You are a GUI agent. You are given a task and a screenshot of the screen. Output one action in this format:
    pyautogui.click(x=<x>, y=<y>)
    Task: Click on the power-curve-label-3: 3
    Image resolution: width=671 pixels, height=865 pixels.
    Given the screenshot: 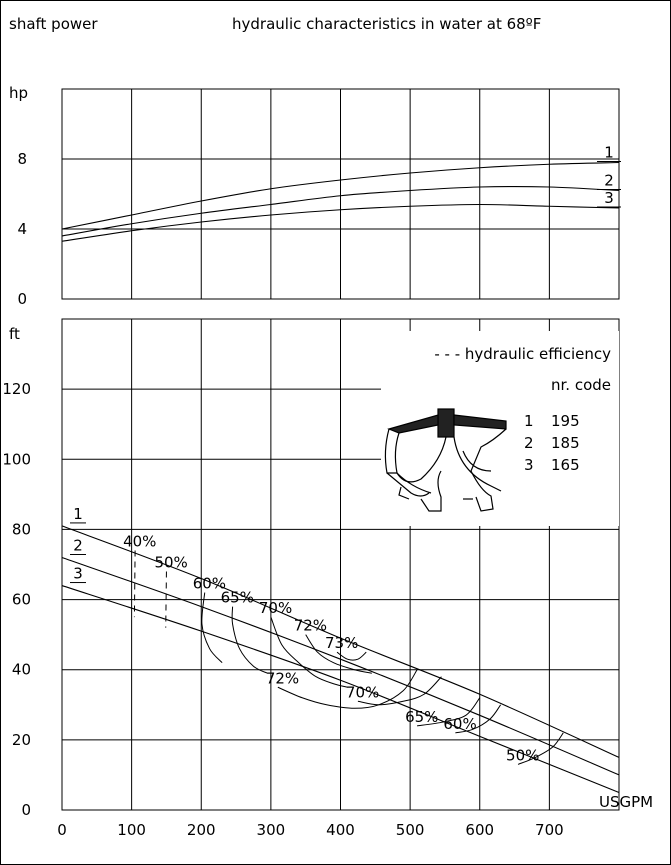 What is the action you would take?
    pyautogui.click(x=609, y=198)
    